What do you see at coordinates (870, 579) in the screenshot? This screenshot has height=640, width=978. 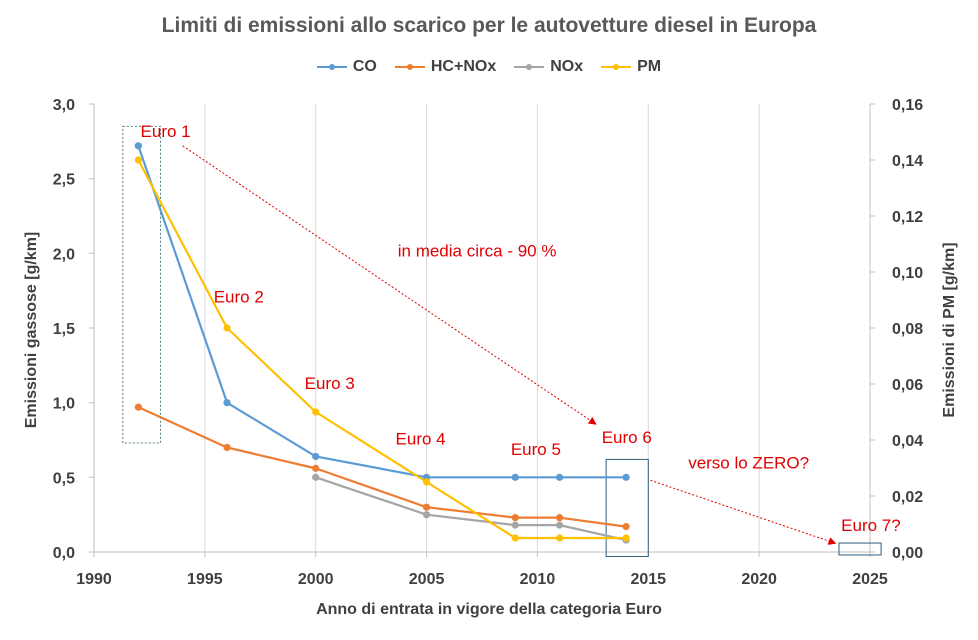 I see `x-tick-label: 2025` at bounding box center [870, 579].